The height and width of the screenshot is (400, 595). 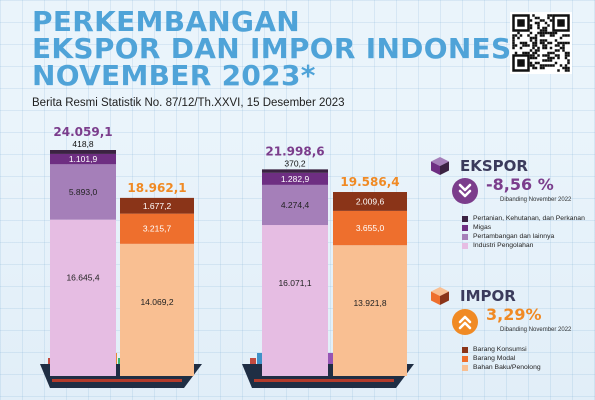 What do you see at coordinates (465, 191) in the screenshot?
I see `double-chevron-down-icon` at bounding box center [465, 191].